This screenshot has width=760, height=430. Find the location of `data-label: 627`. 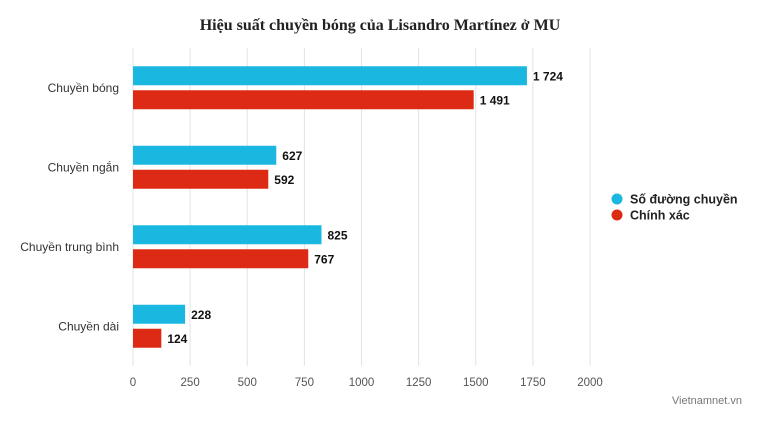

data-label: 627 is located at coordinates (292, 156).